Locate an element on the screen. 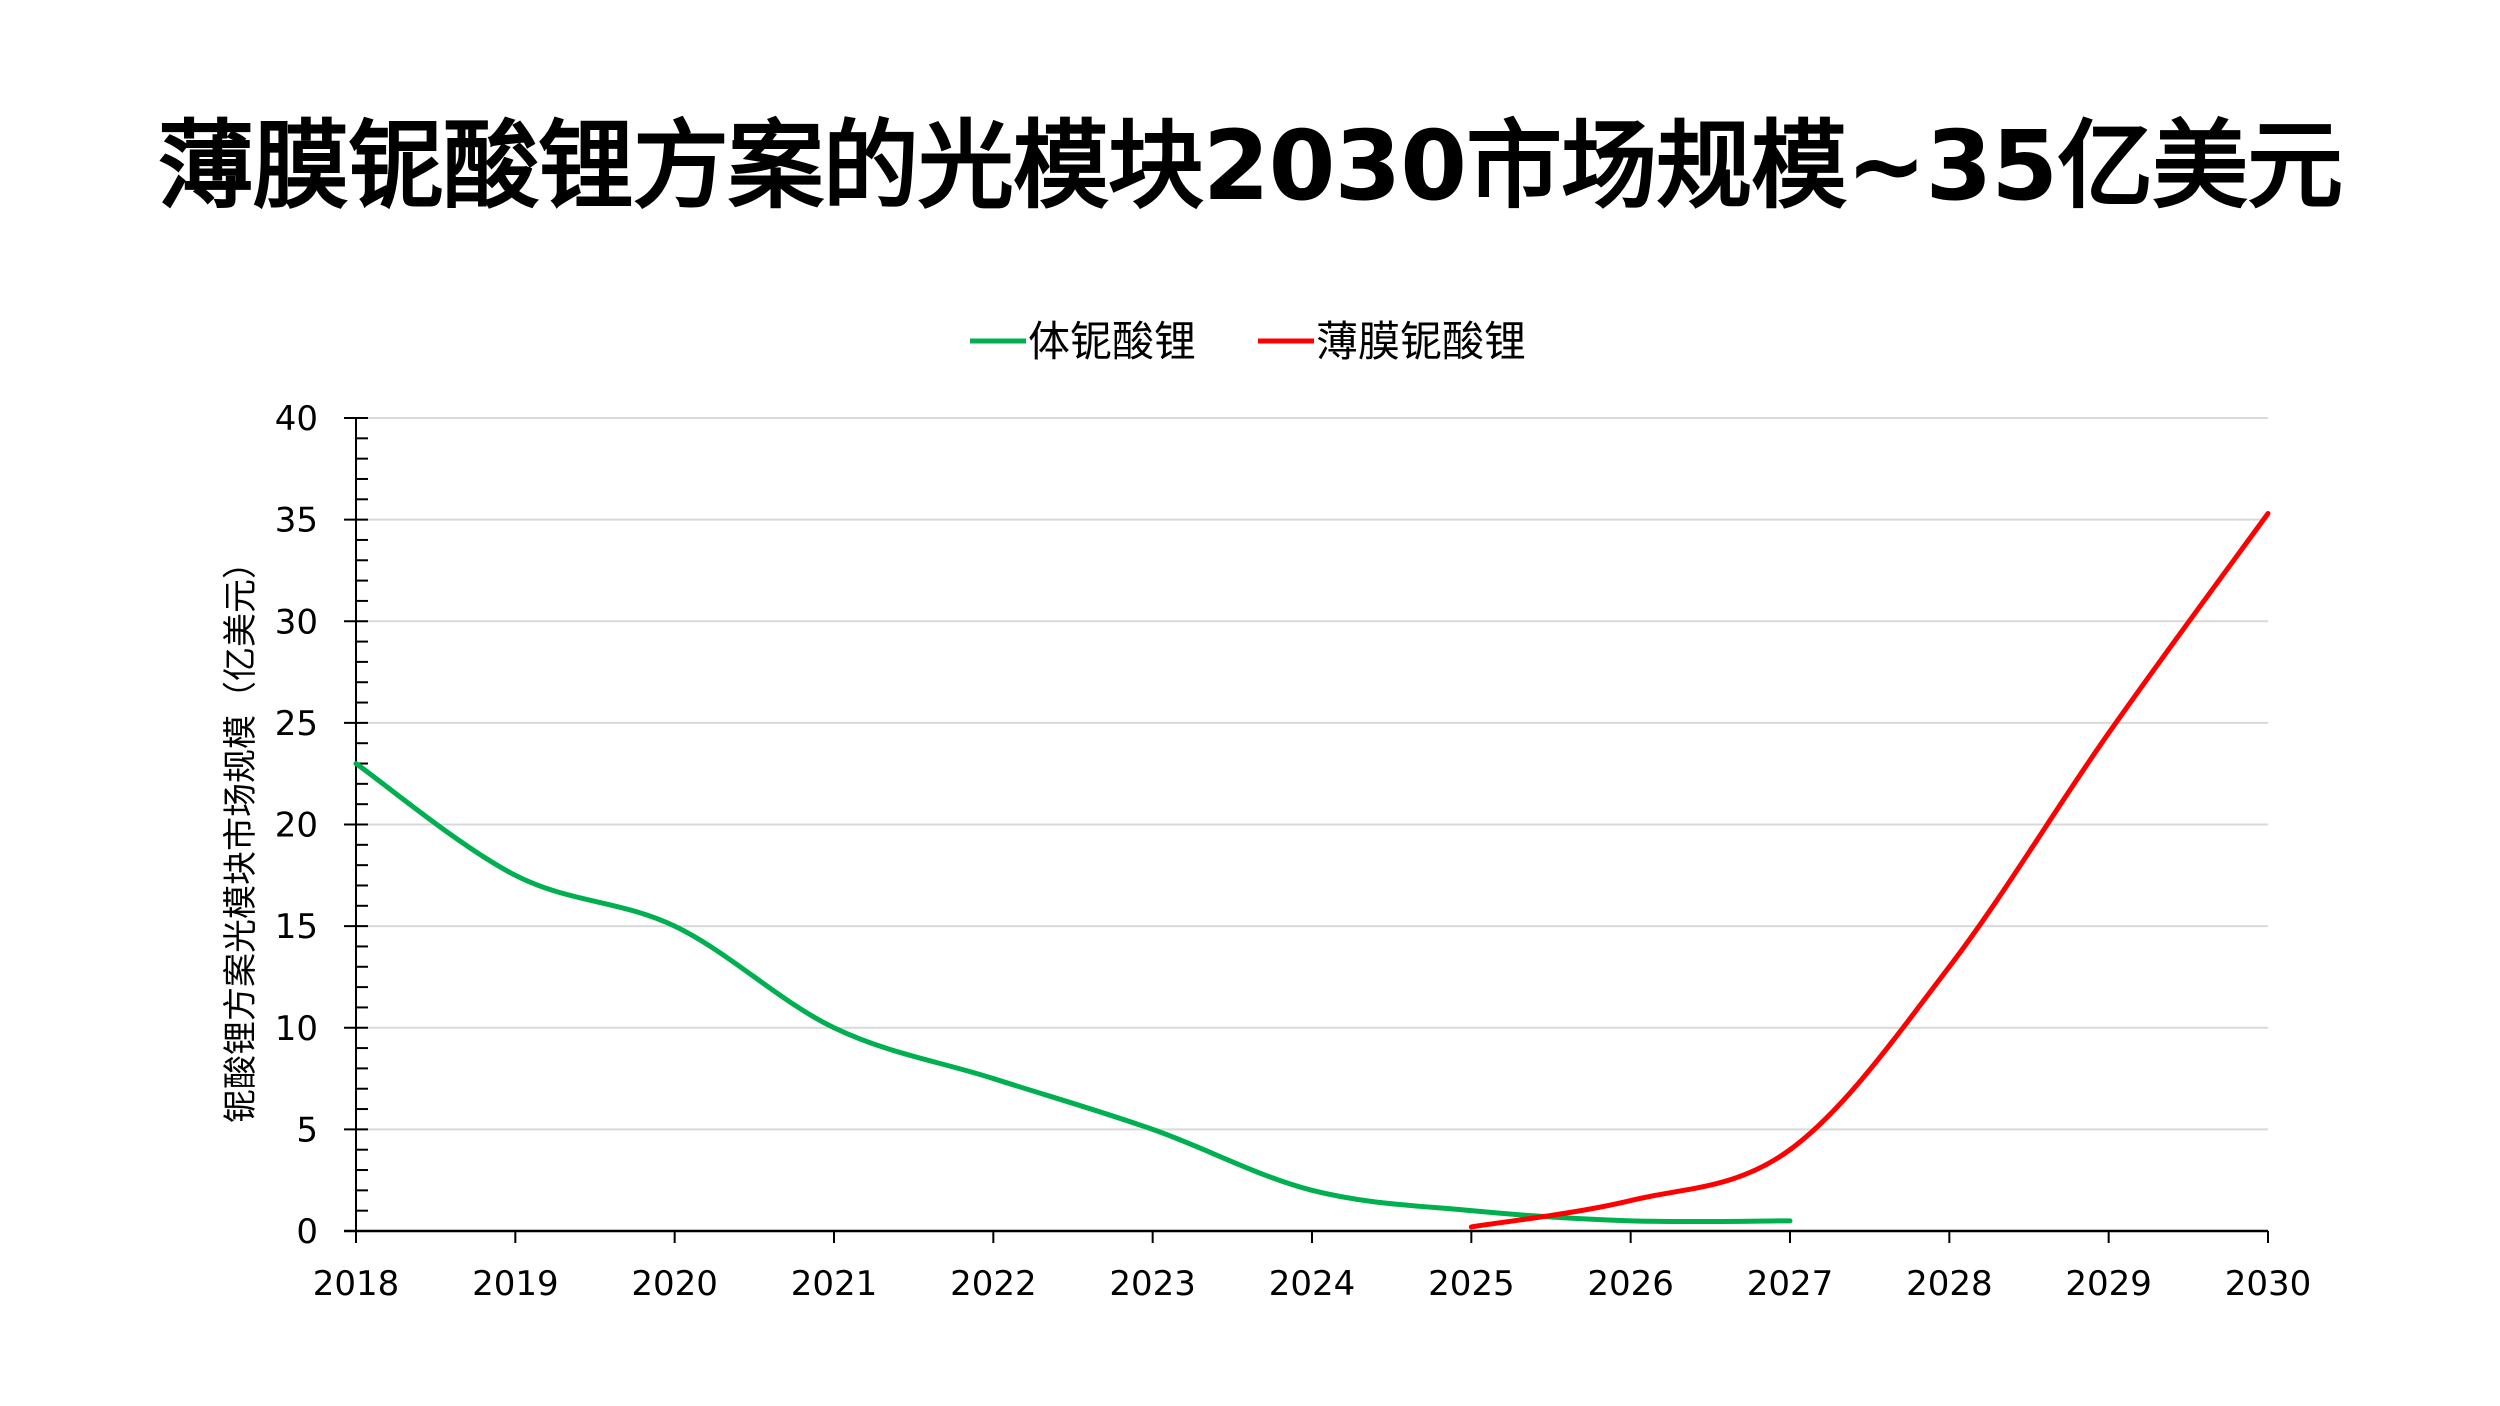 The image size is (2500, 1406). x-tick-label: 2018 is located at coordinates (356, 1284).